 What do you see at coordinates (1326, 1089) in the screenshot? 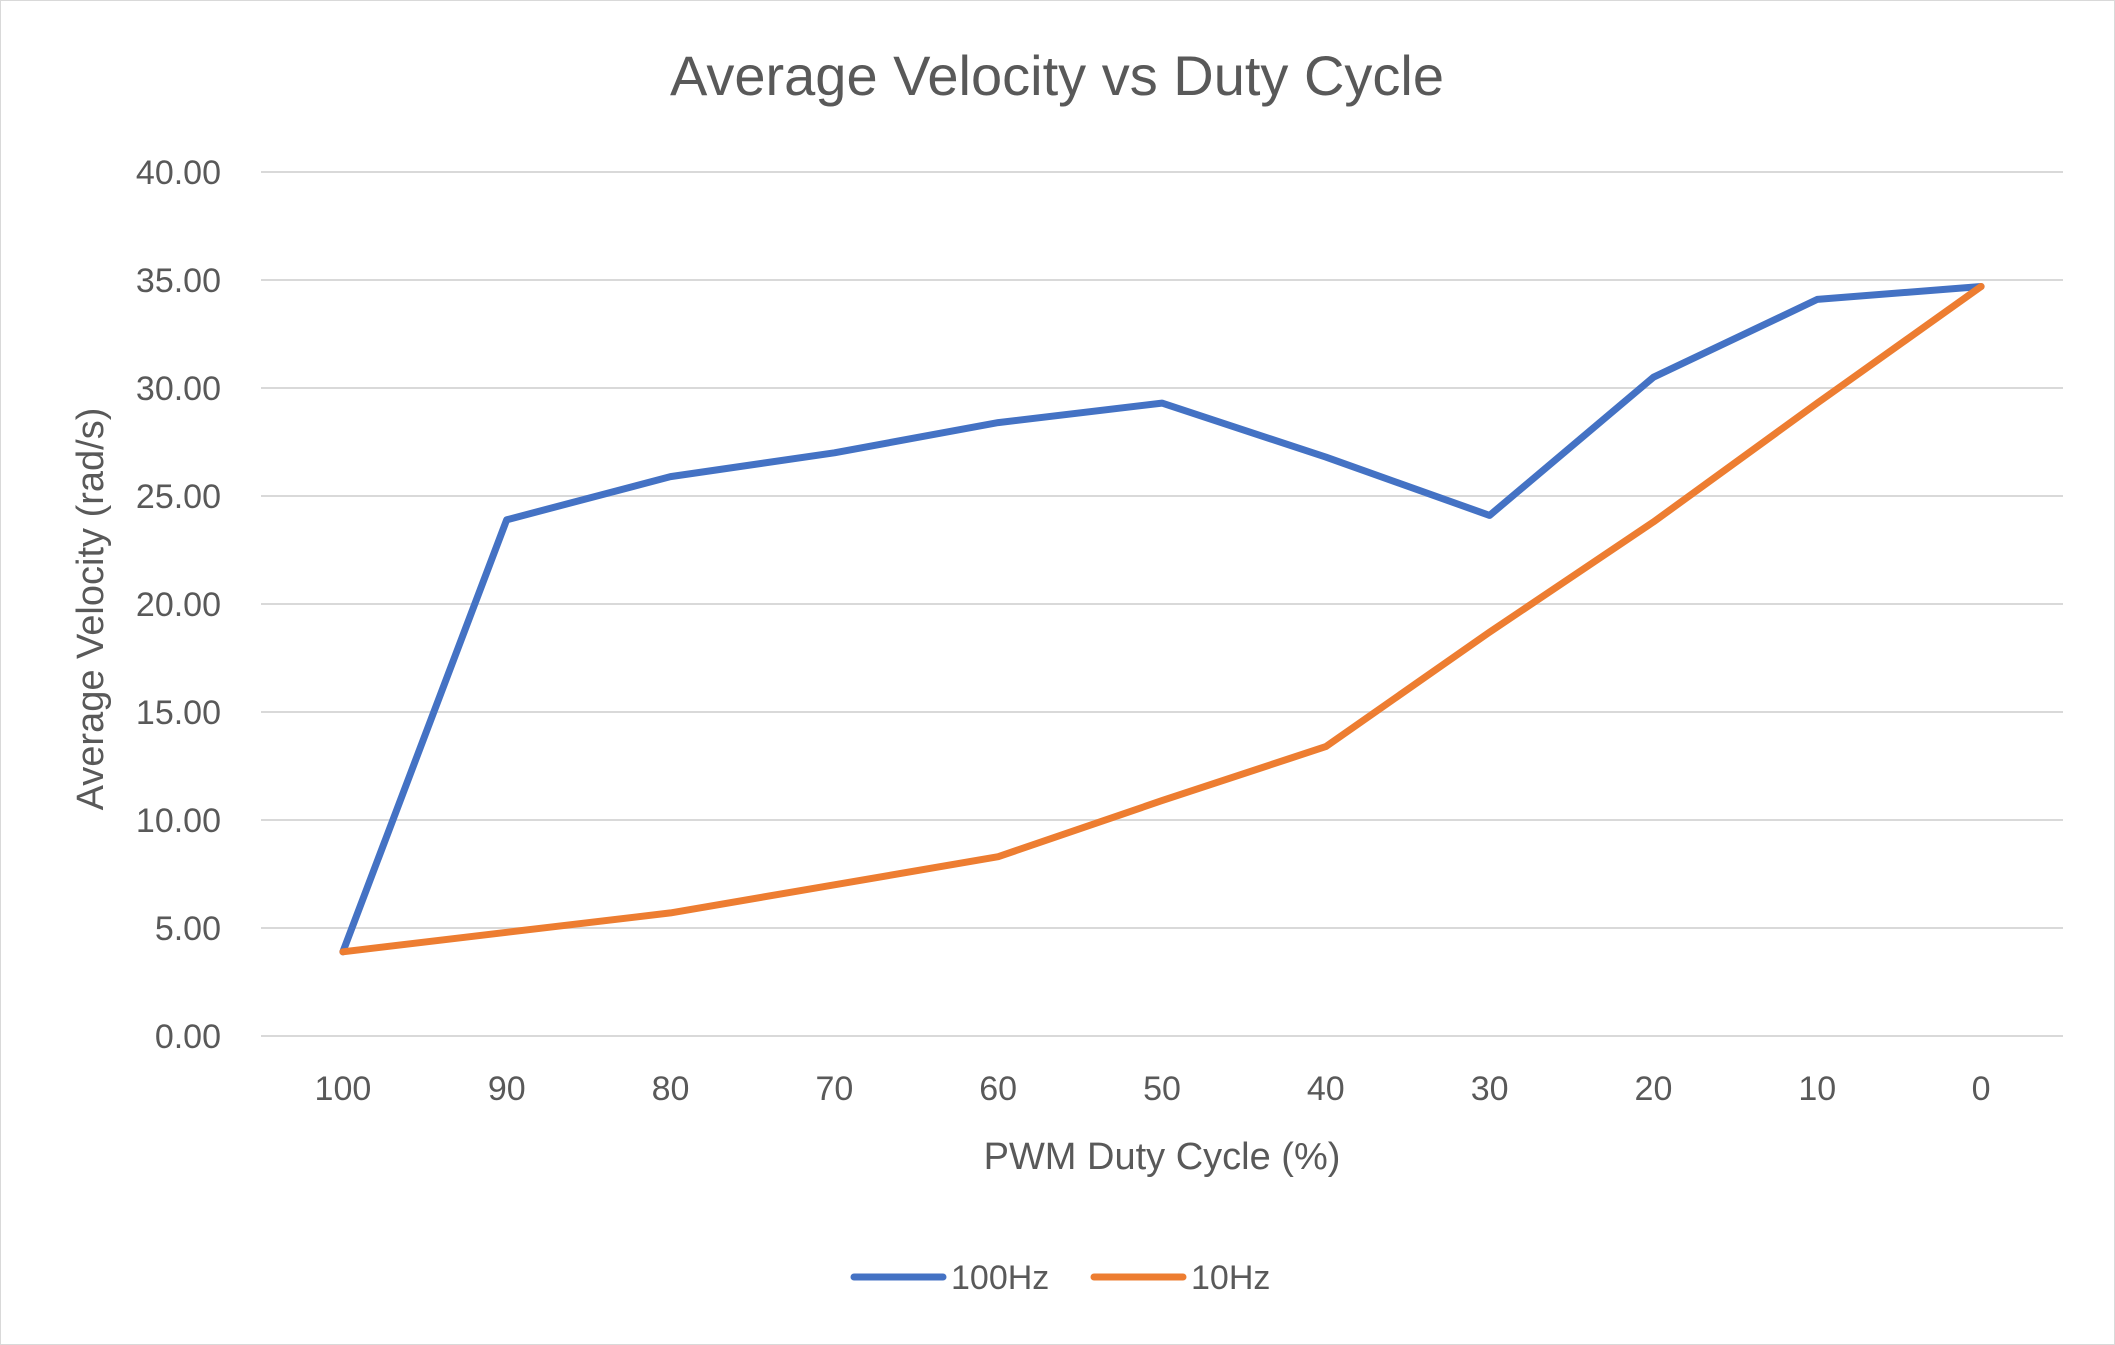
I see `x-tick-label: 40` at bounding box center [1326, 1089].